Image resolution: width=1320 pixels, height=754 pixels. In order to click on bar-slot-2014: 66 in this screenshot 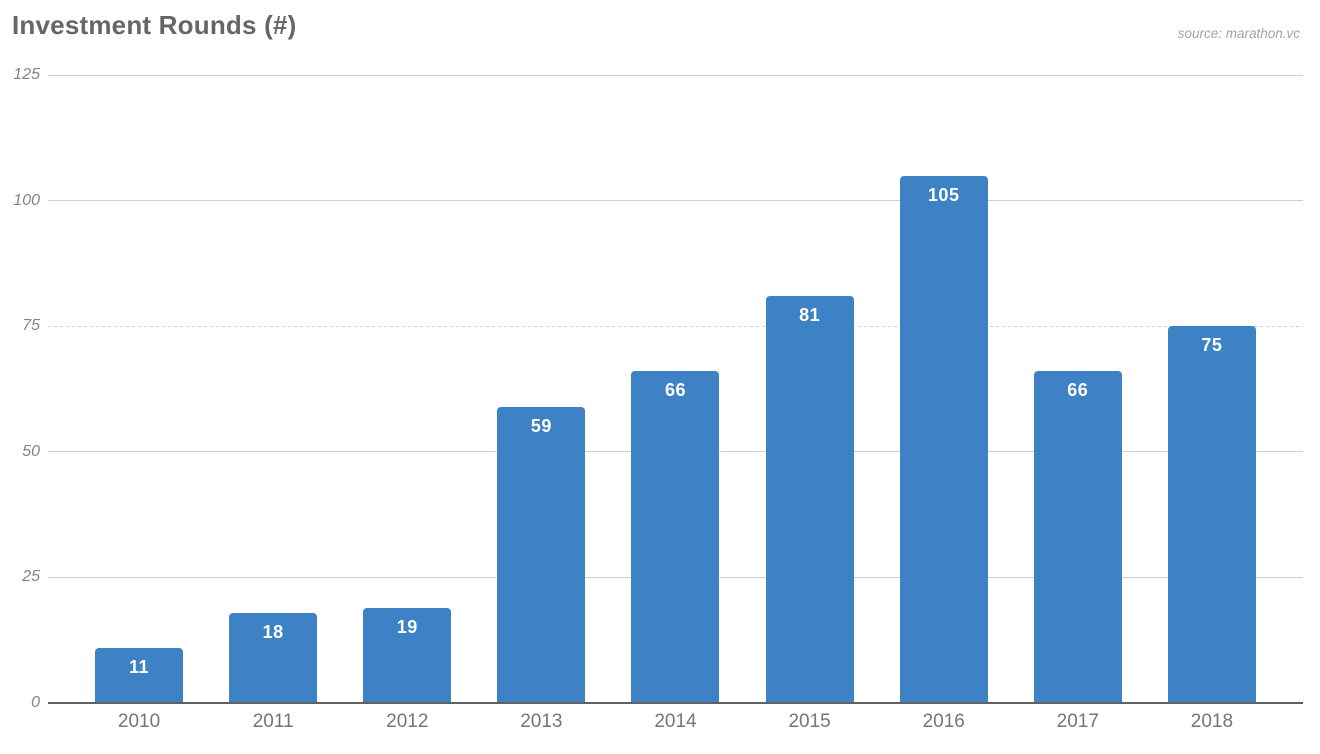, I will do `click(675, 389)`.